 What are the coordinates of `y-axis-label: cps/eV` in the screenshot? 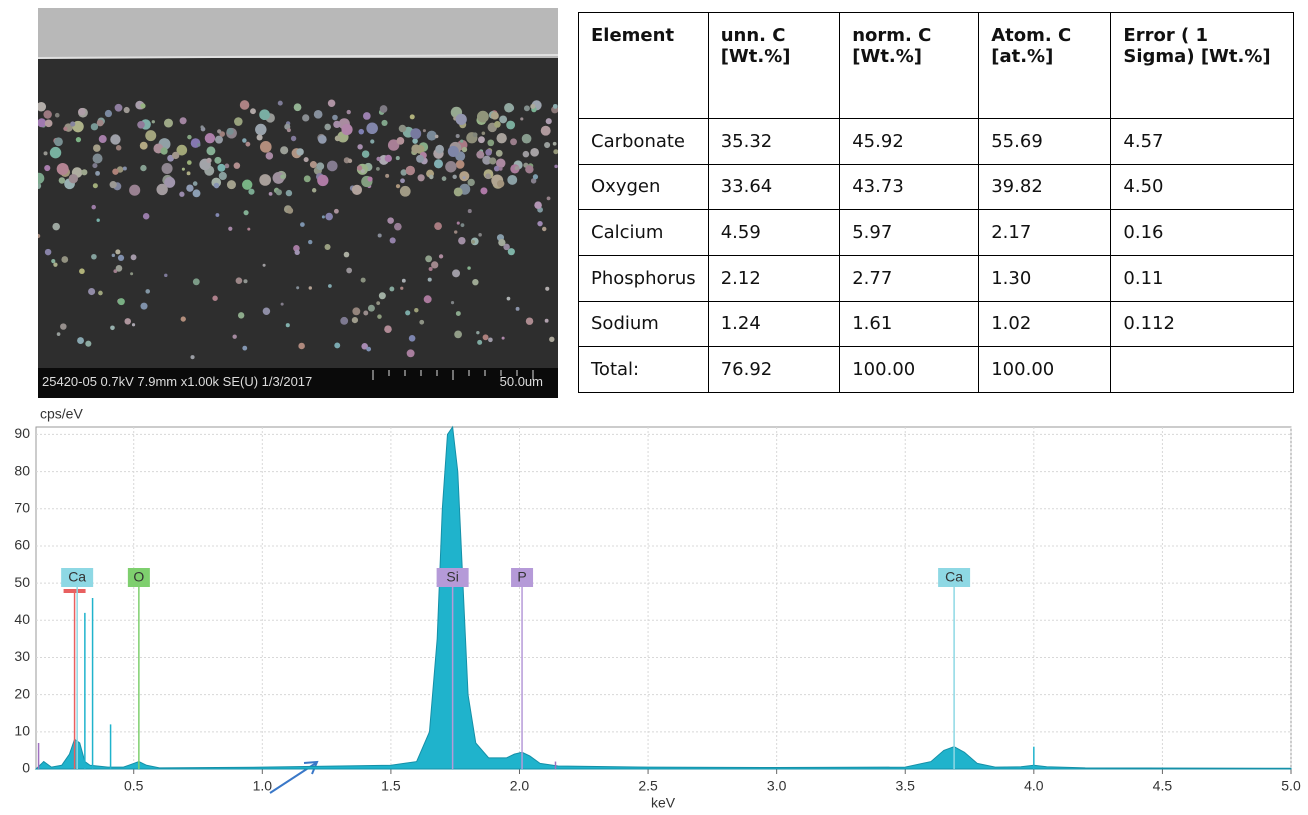 It's located at (61, 414).